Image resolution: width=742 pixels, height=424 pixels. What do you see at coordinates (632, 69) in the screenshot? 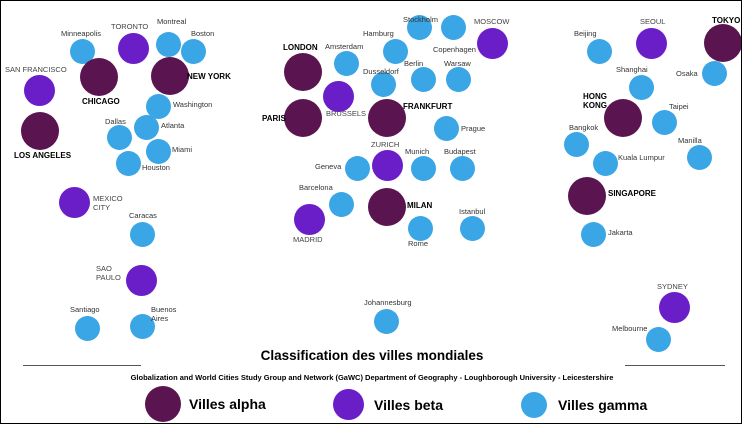
I see `city-shanghai-label: Shanghai` at bounding box center [632, 69].